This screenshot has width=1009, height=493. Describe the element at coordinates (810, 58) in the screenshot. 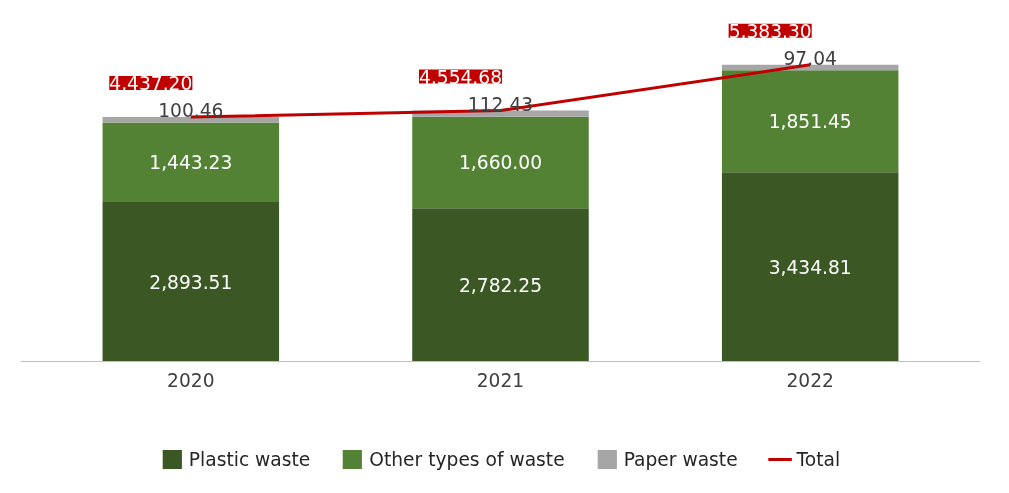

I see `data-label: 97.04` at that location.